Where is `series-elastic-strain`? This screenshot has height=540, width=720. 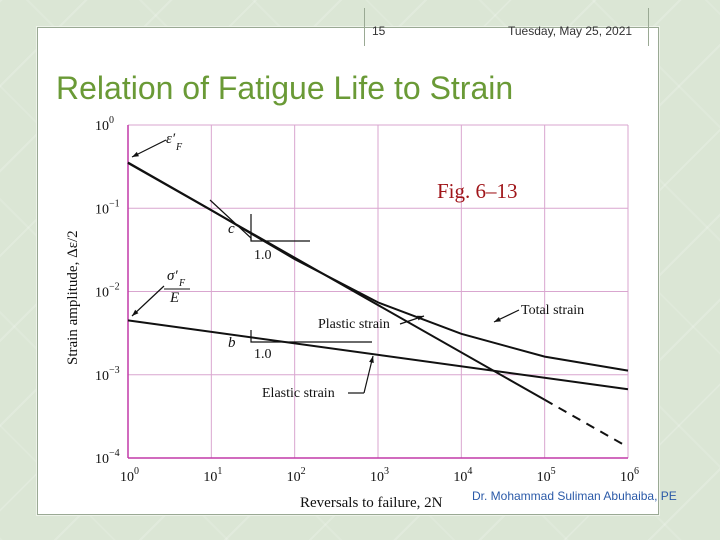 series-elastic-strain is located at coordinates (378, 355).